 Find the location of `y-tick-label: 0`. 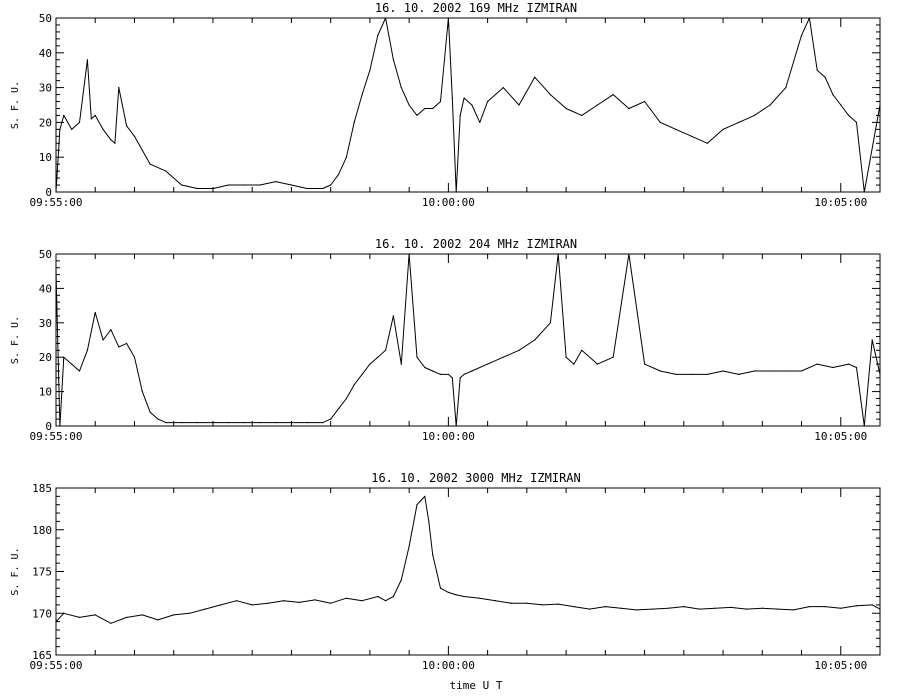

y-tick-label: 0 is located at coordinates (48, 192).